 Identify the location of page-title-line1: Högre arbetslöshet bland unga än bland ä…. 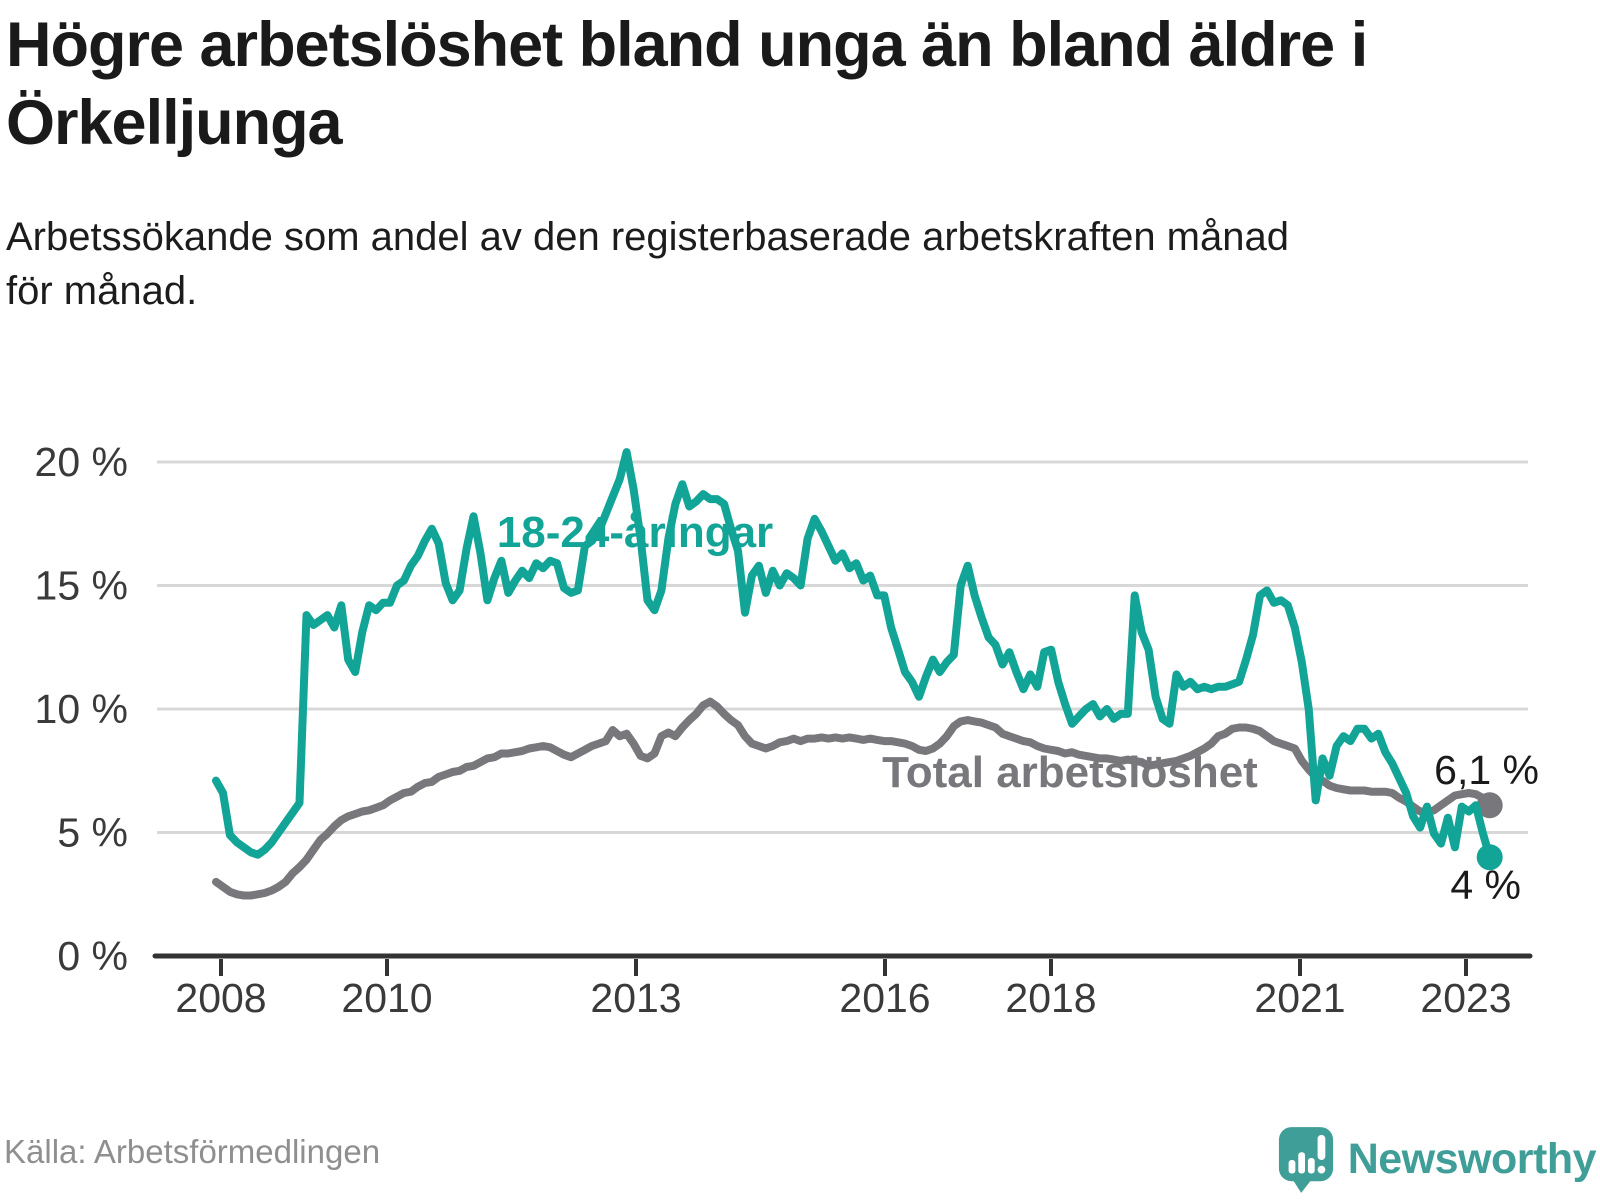
(687, 45).